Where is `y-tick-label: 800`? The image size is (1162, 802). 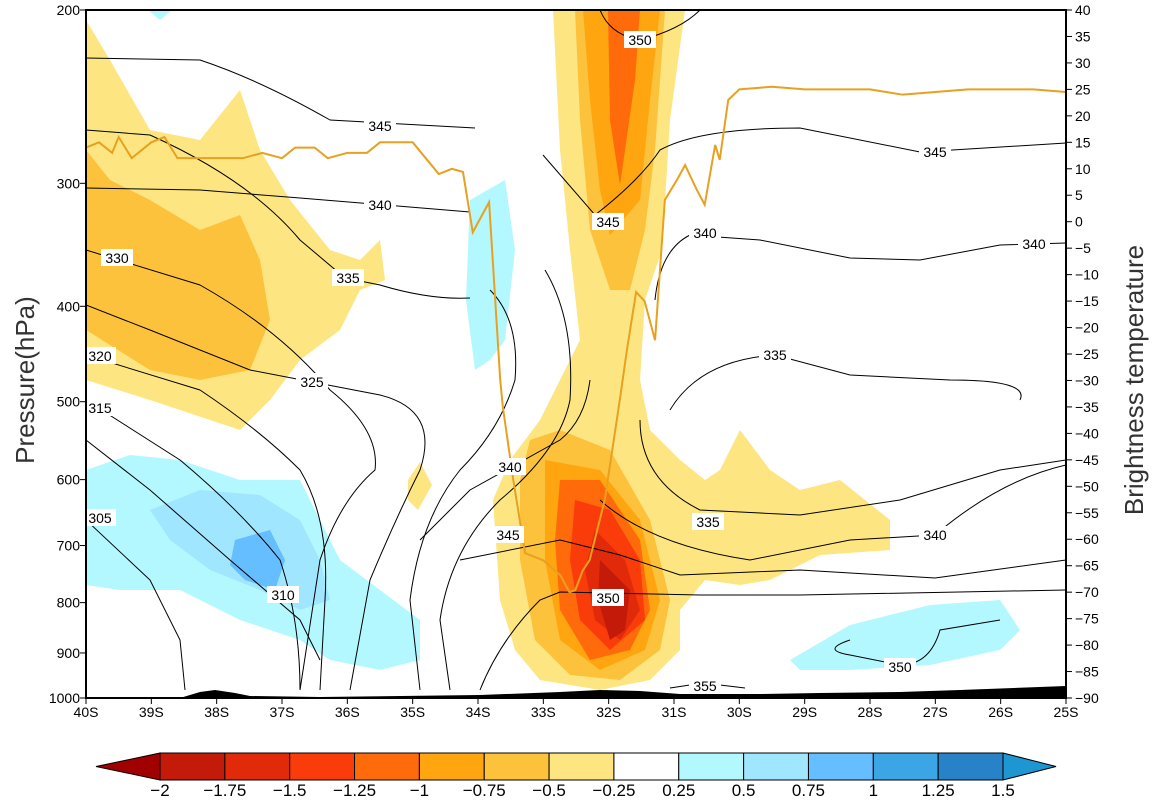 y-tick-label: 800 is located at coordinates (69, 603).